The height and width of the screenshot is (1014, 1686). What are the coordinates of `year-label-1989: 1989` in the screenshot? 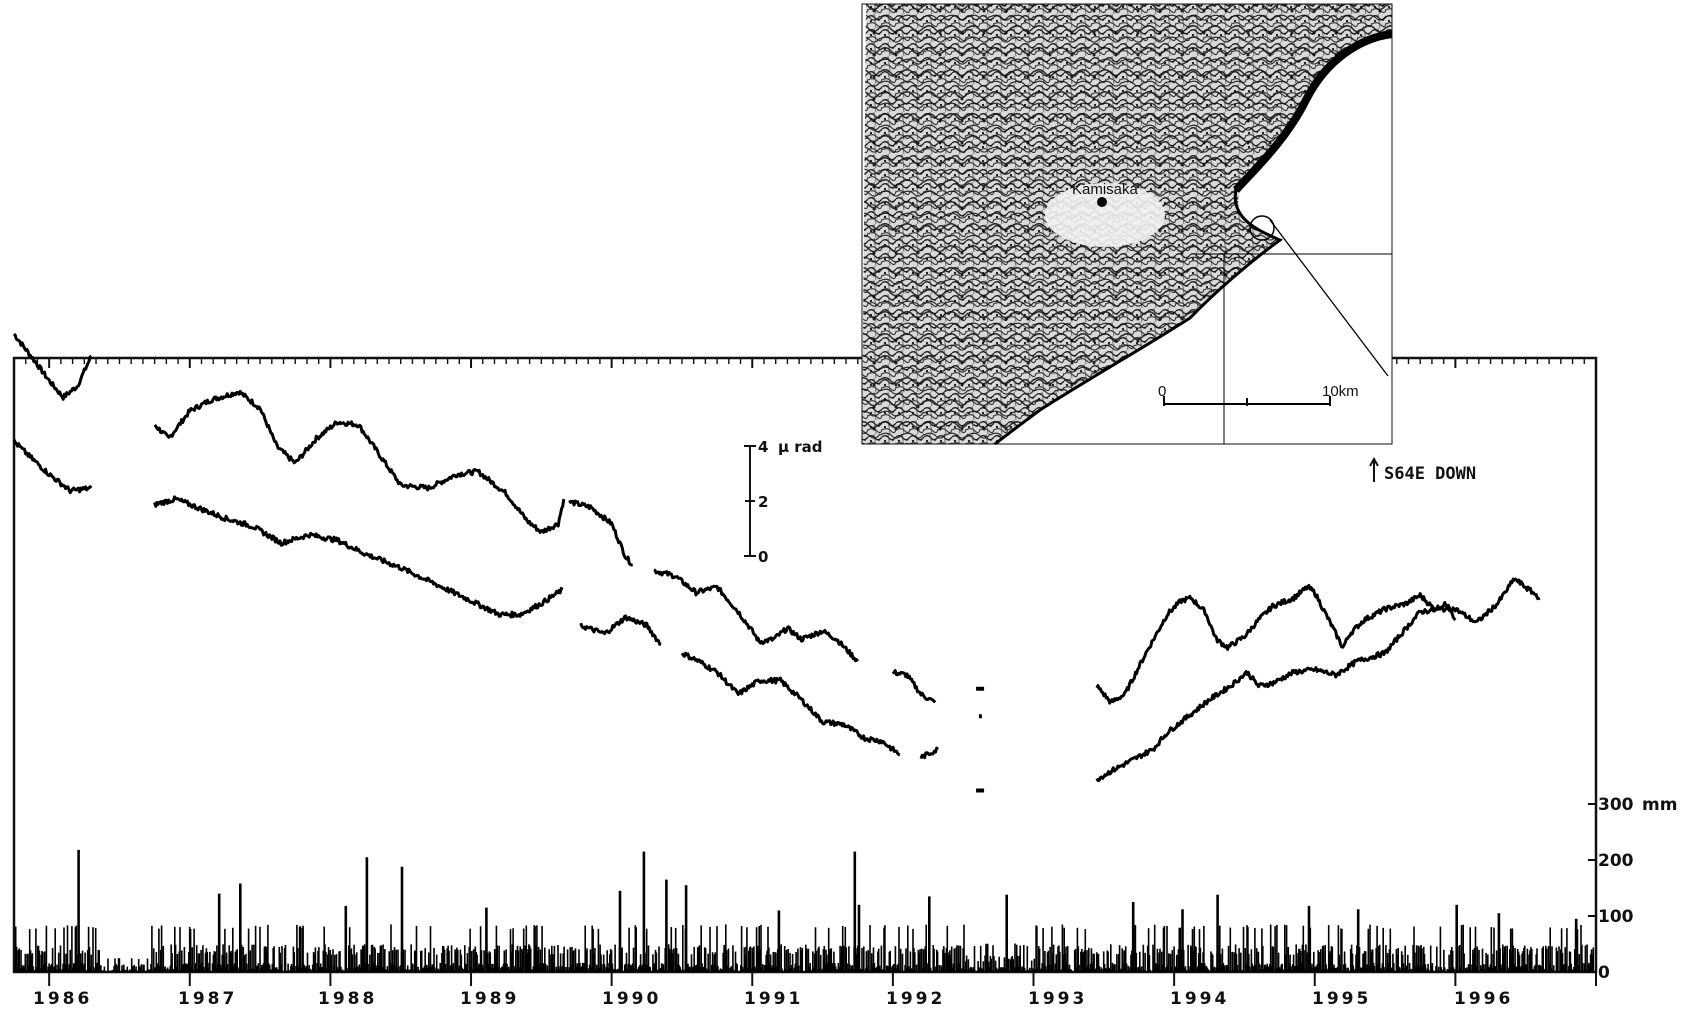 It's located at (489, 999).